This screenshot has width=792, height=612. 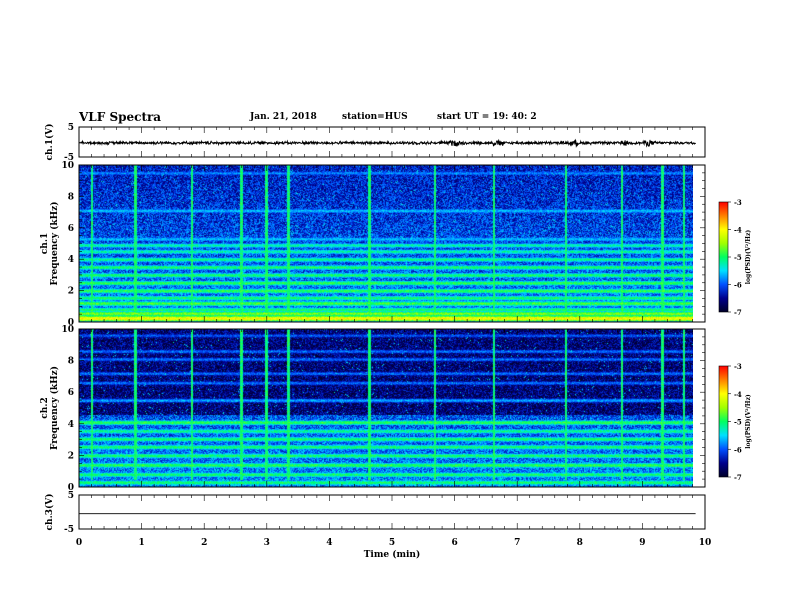 What do you see at coordinates (705, 543) in the screenshot?
I see `x-tick-label: 10` at bounding box center [705, 543].